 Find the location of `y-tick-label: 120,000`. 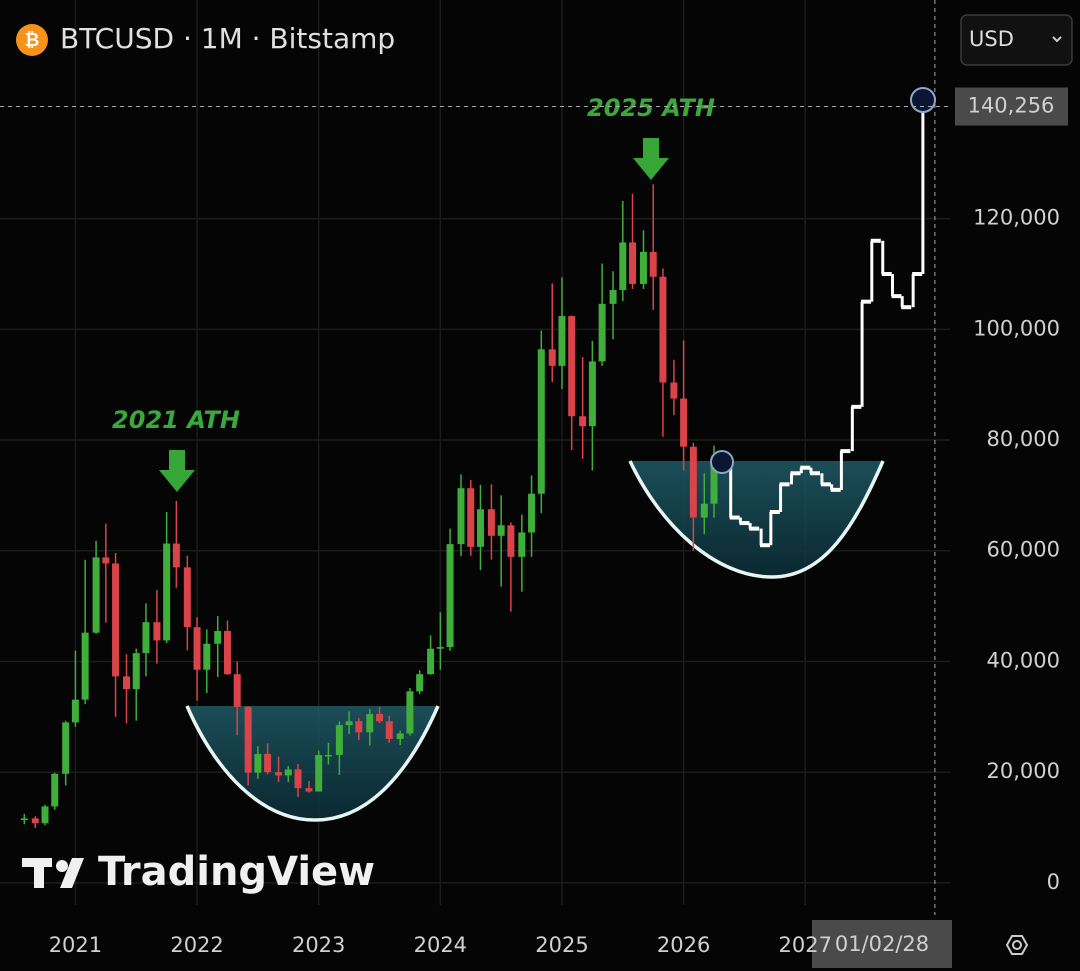

y-tick-label: 120,000 is located at coordinates (1016, 218).